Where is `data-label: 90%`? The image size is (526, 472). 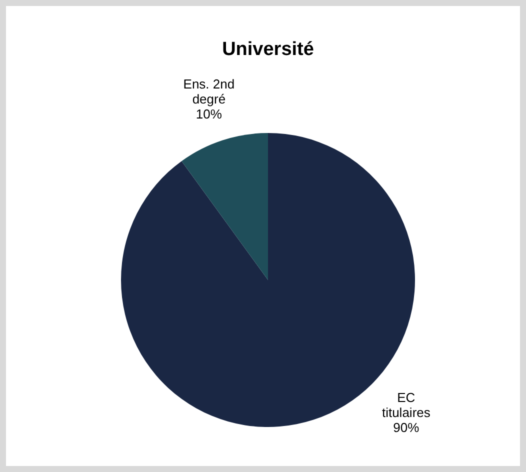
data-label: 90% is located at coordinates (406, 427).